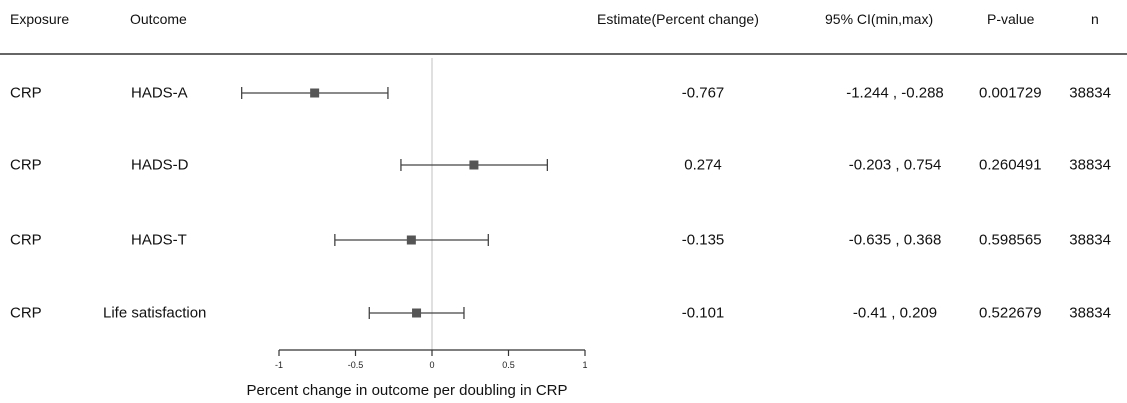 This screenshot has height=403, width=1127. I want to click on row-ci: -1.244 , -0.288, so click(895, 93).